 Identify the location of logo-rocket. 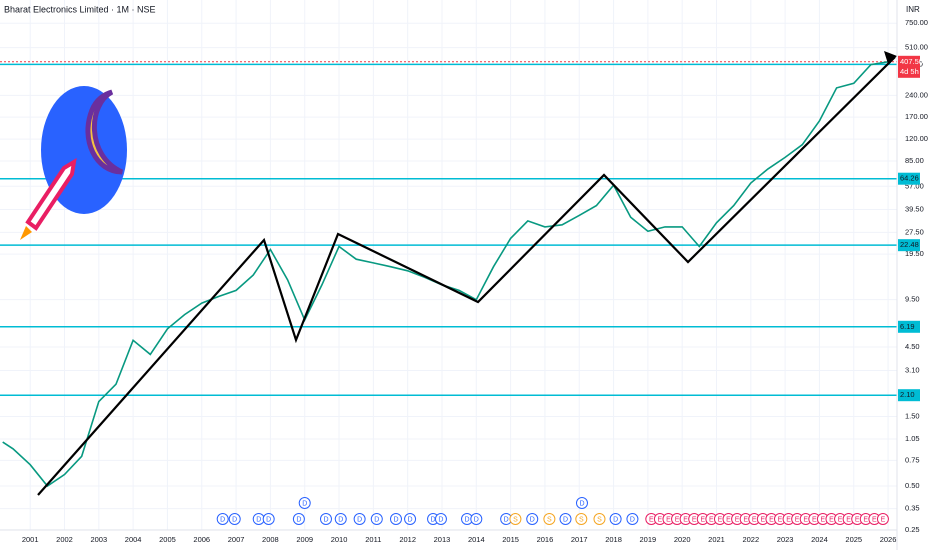
(51, 194).